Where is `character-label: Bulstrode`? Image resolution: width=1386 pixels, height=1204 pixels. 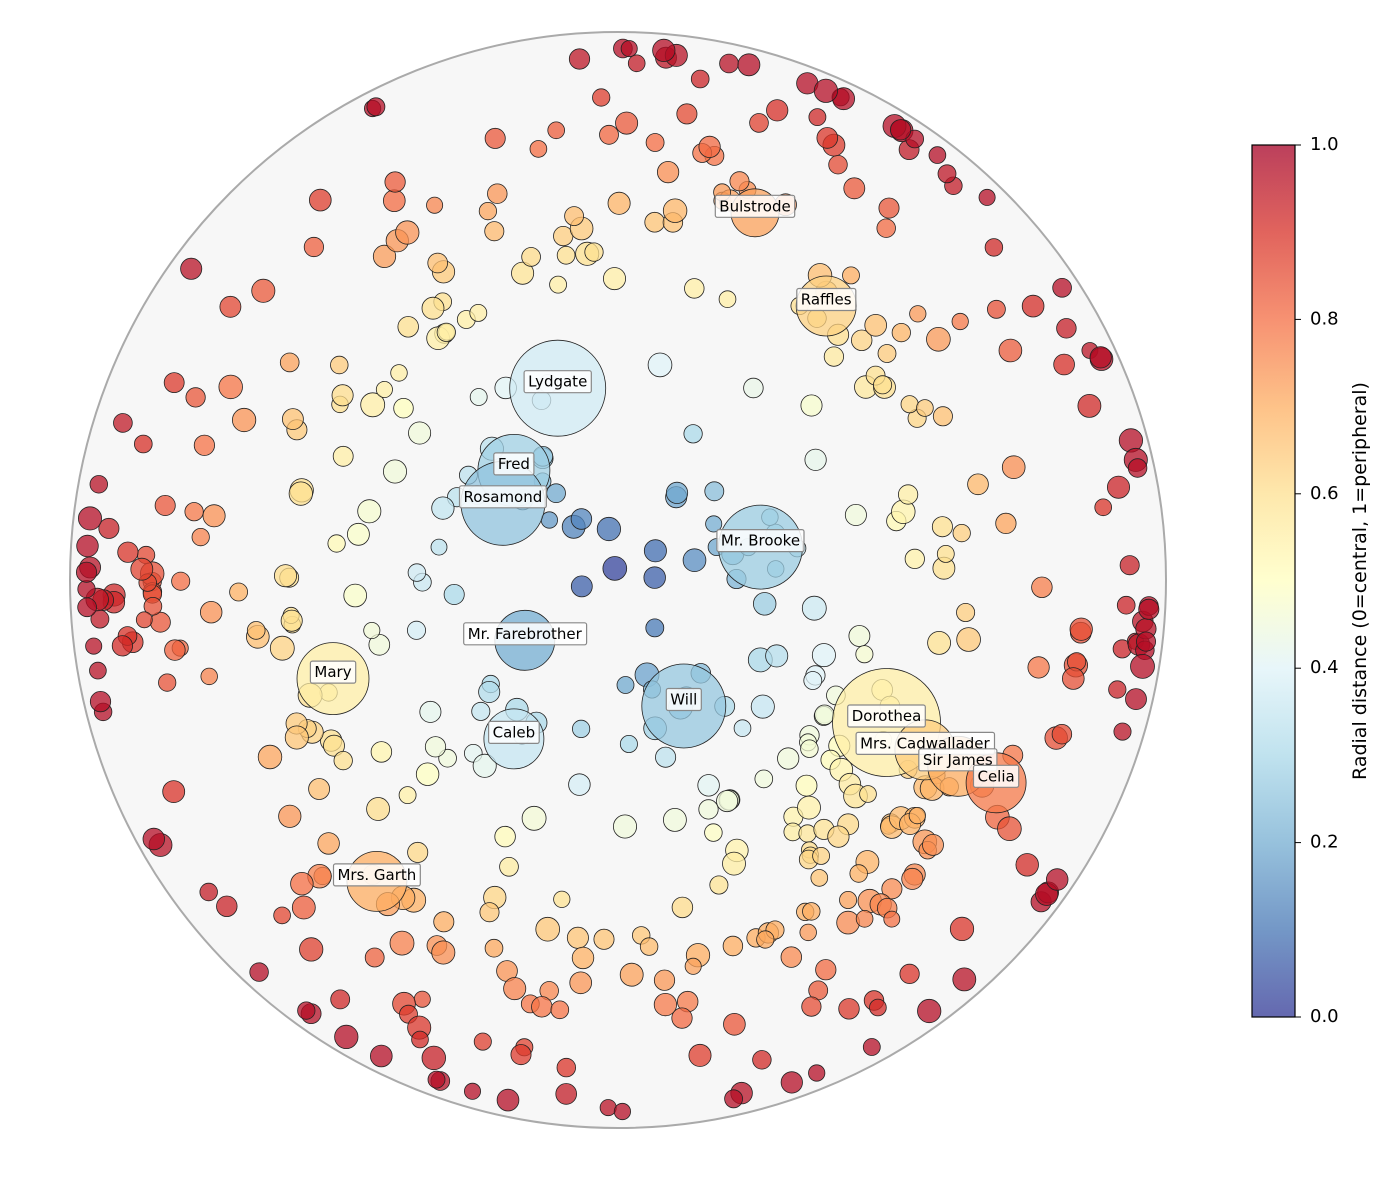
character-label: Bulstrode is located at coordinates (754, 206).